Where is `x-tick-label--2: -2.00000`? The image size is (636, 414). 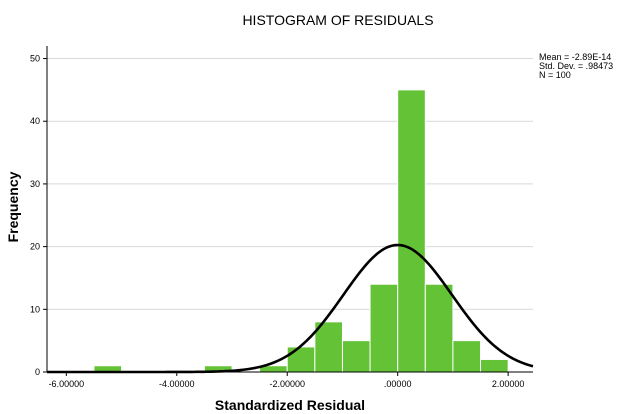 x-tick-label--2: -2.00000 is located at coordinates (287, 384).